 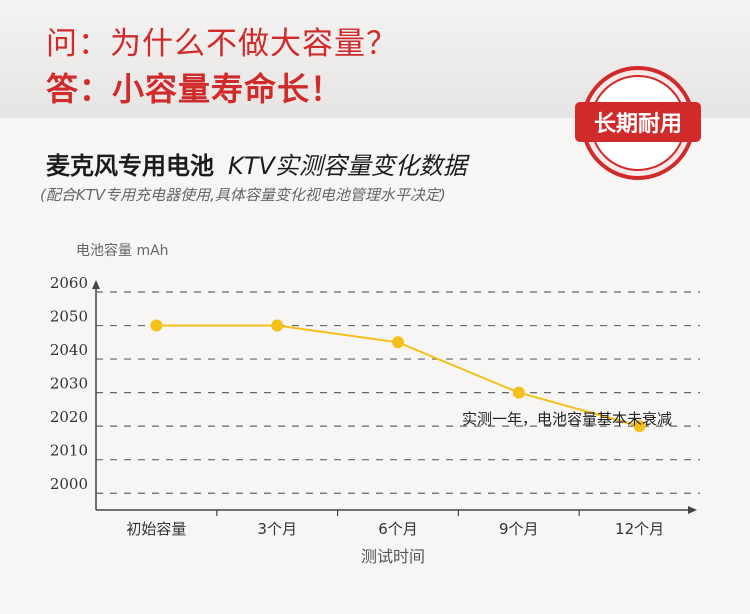 What do you see at coordinates (69, 317) in the screenshot?
I see `y-tick-label: 2050` at bounding box center [69, 317].